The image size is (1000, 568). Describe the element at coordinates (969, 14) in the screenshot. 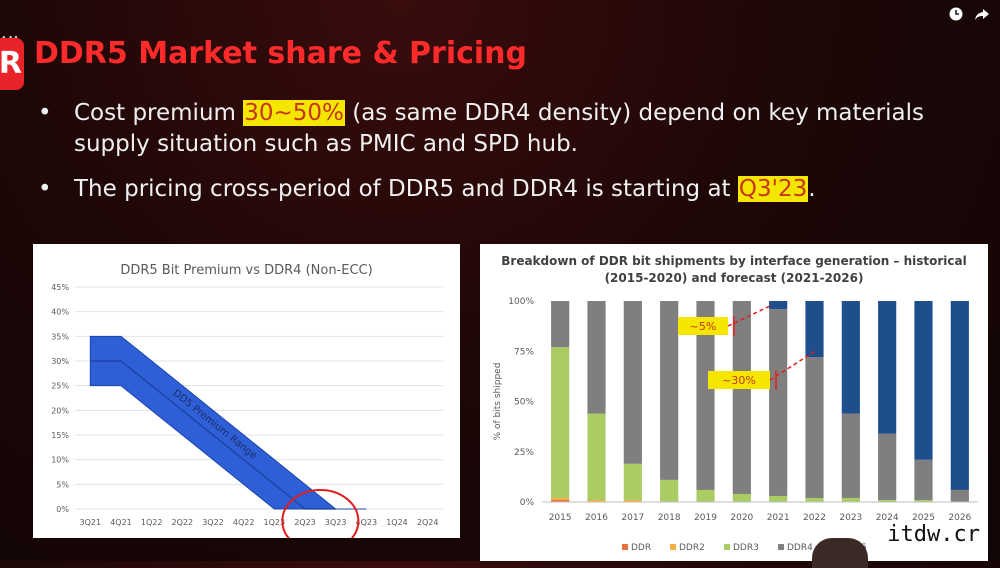

I see `top-toolbar` at that location.